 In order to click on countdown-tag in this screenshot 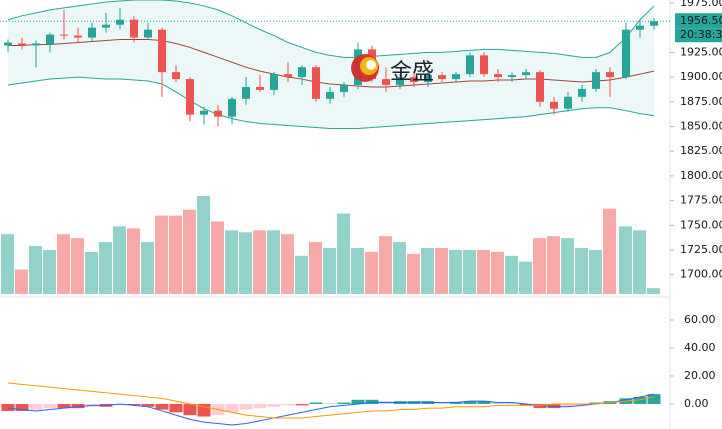, I will do `click(698, 35)`.